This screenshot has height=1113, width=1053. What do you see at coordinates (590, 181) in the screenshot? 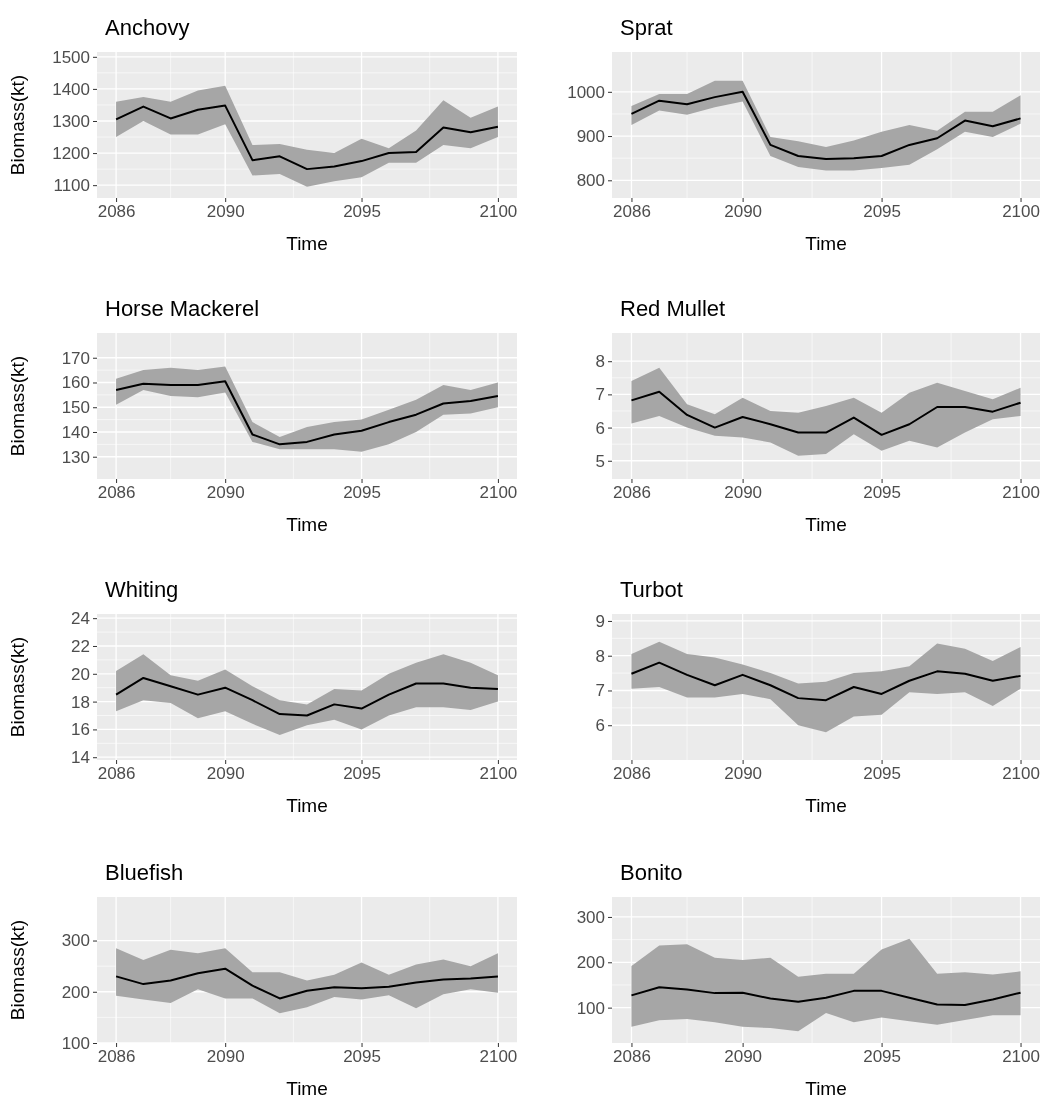
I see `y-tick-label: 800` at bounding box center [590, 181].